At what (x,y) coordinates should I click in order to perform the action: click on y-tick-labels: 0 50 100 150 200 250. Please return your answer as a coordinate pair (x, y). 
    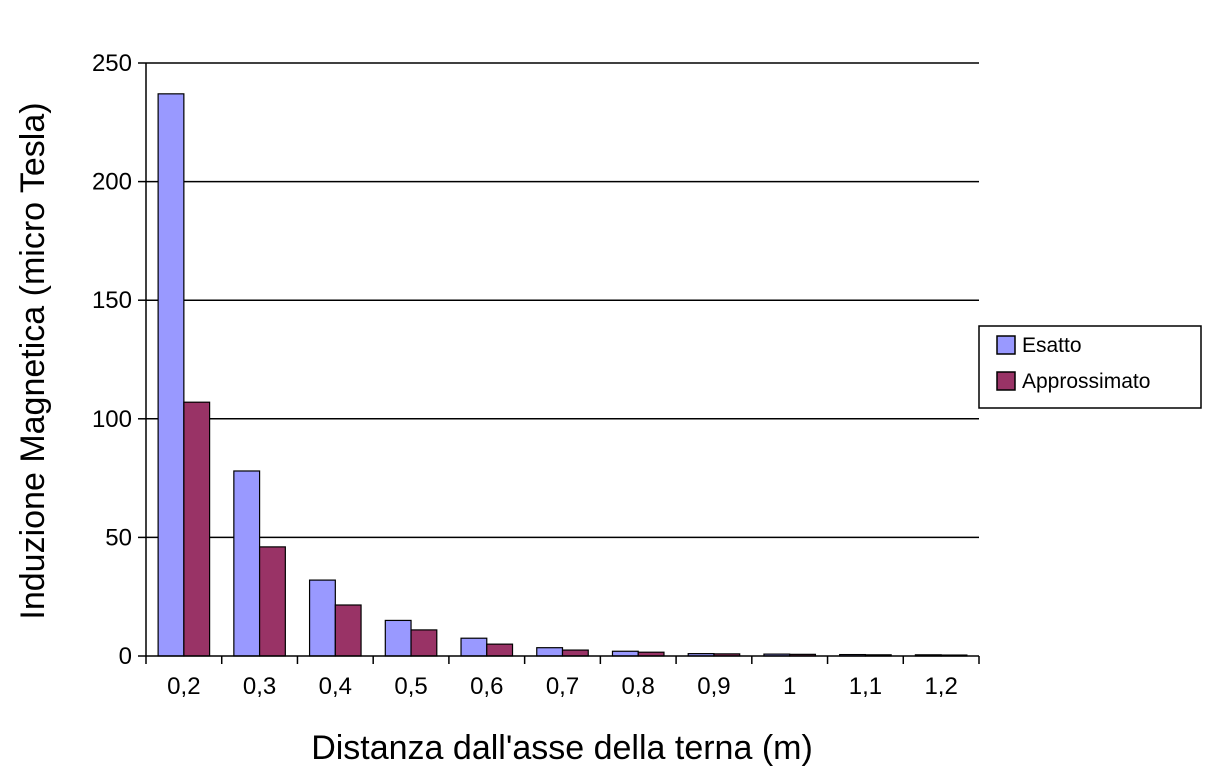
    Looking at the image, I should click on (112, 360).